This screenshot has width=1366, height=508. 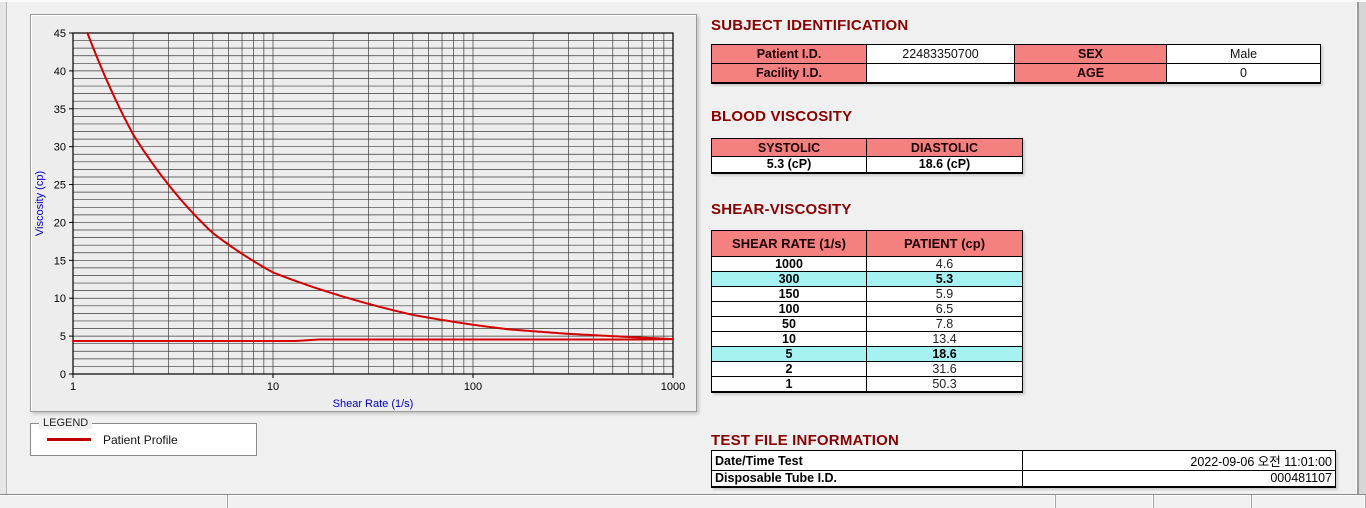 I want to click on legend-box: LEGEND Patient Profile, so click(x=143, y=436).